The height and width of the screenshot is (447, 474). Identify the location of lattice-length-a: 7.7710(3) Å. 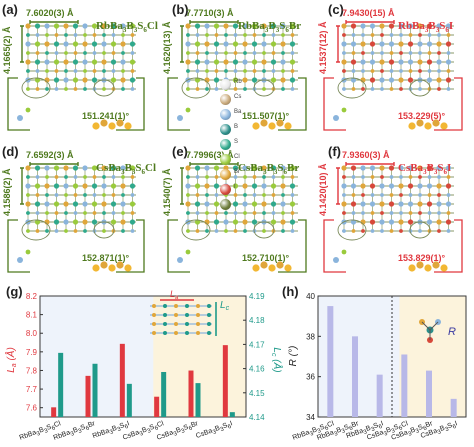
(210, 13).